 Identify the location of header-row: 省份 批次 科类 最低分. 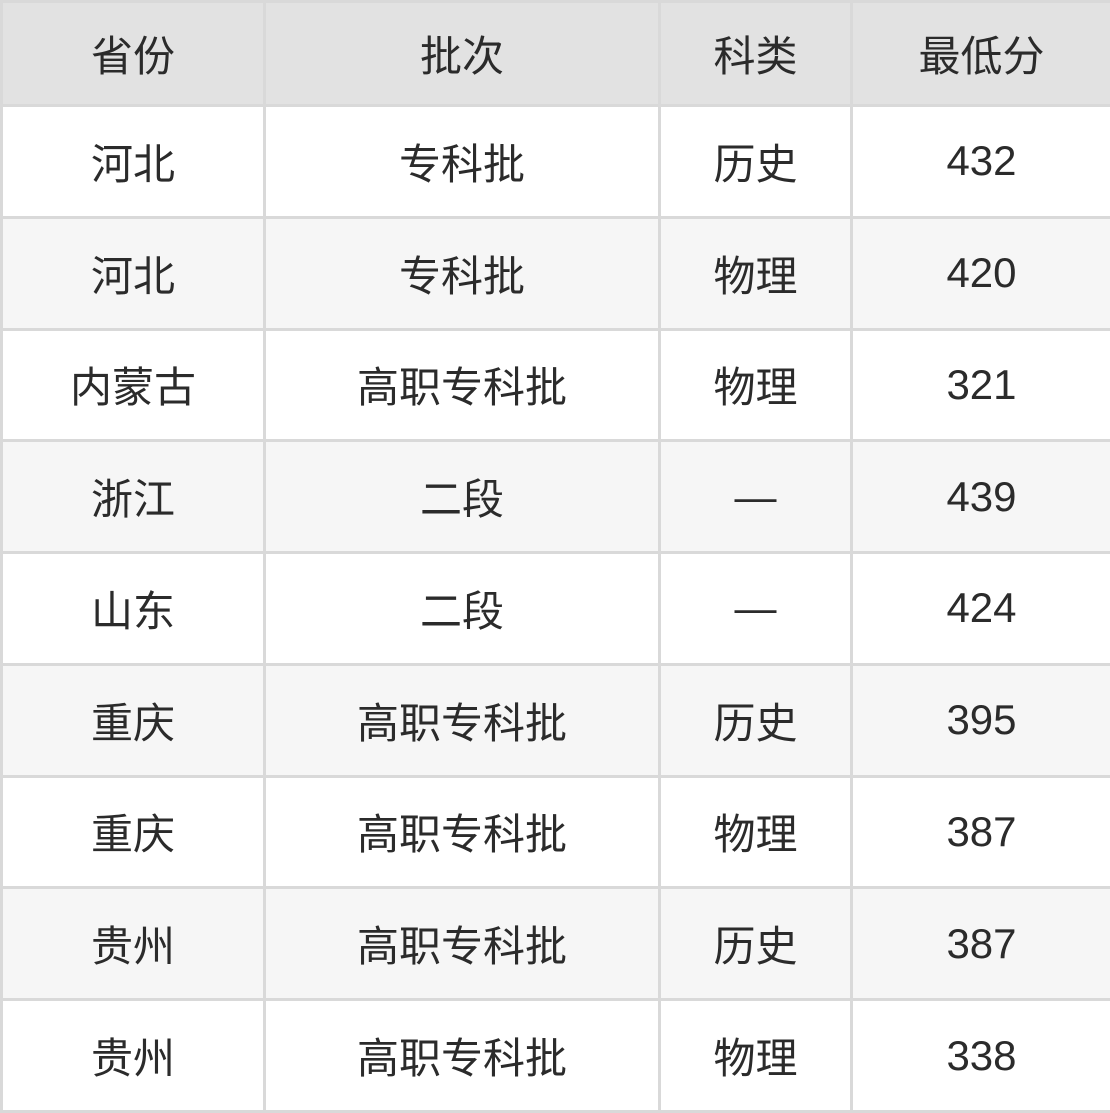
(555, 53).